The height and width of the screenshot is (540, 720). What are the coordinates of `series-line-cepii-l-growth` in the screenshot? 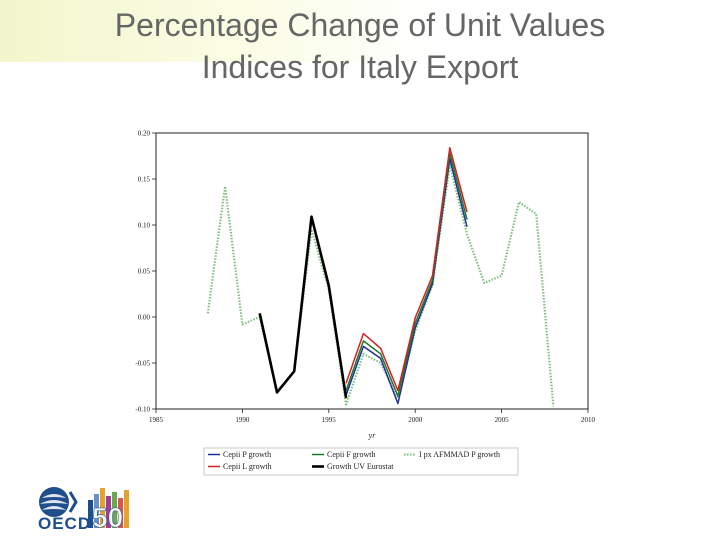 It's located at (406, 269).